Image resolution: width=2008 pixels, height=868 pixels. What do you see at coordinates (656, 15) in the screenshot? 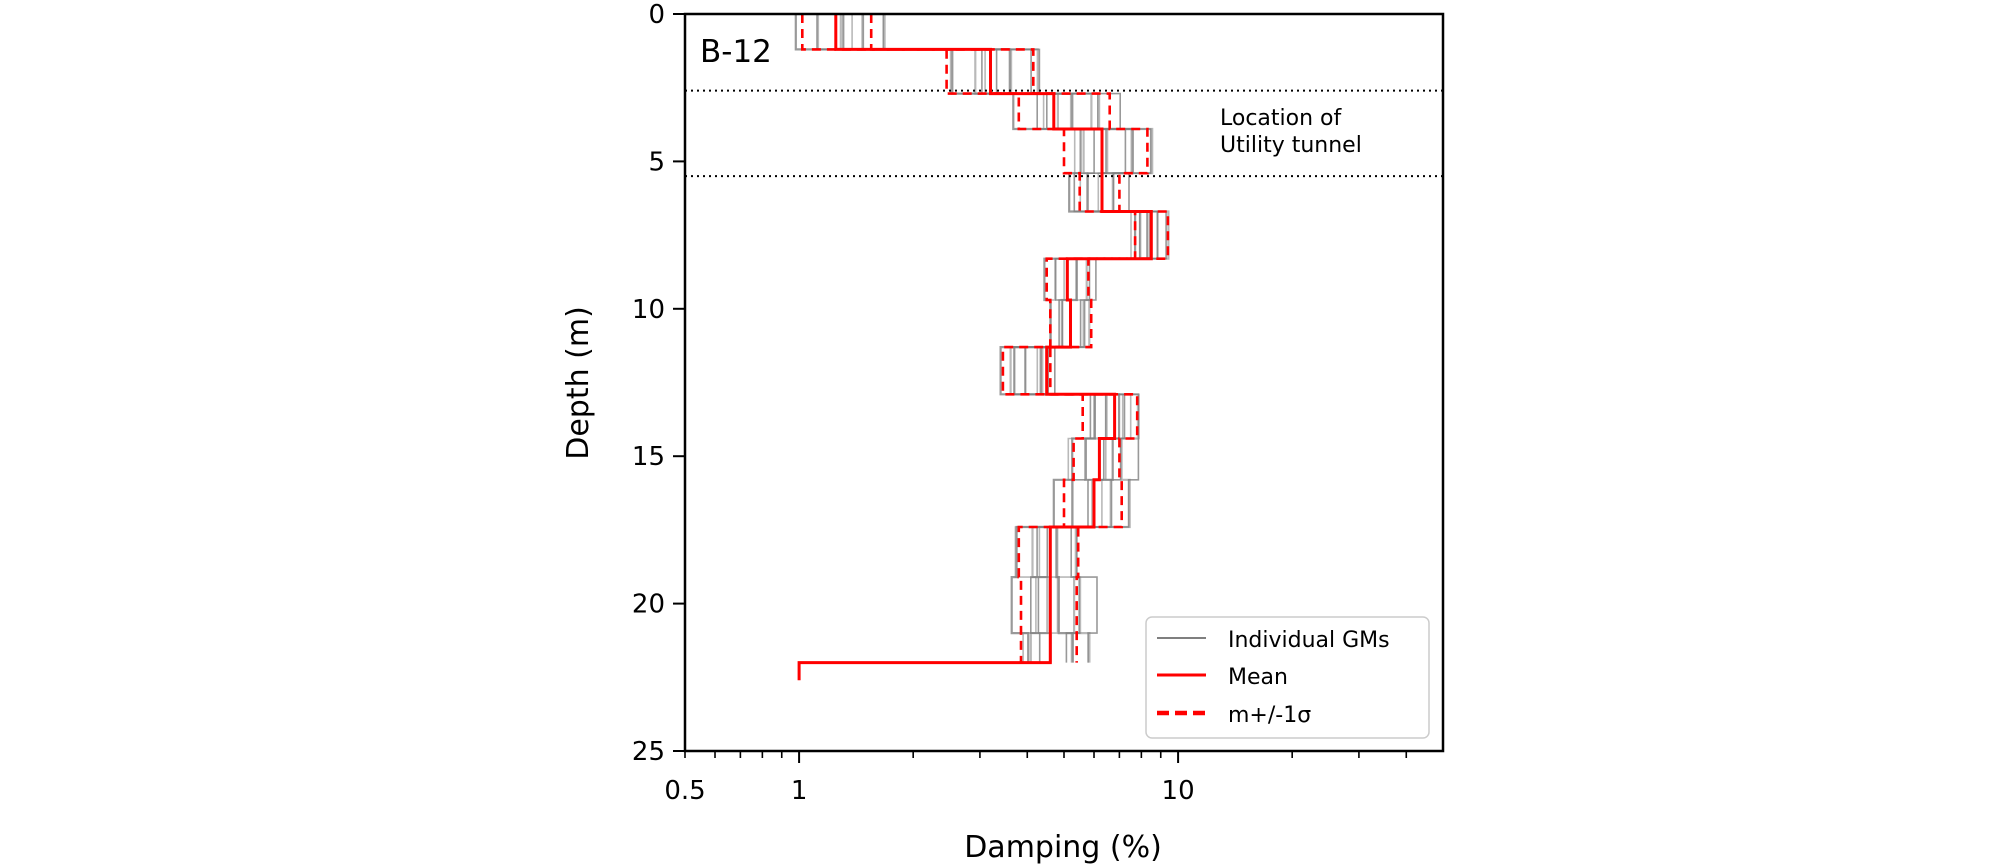
I see `y-tick-label-0: 0` at bounding box center [656, 15].